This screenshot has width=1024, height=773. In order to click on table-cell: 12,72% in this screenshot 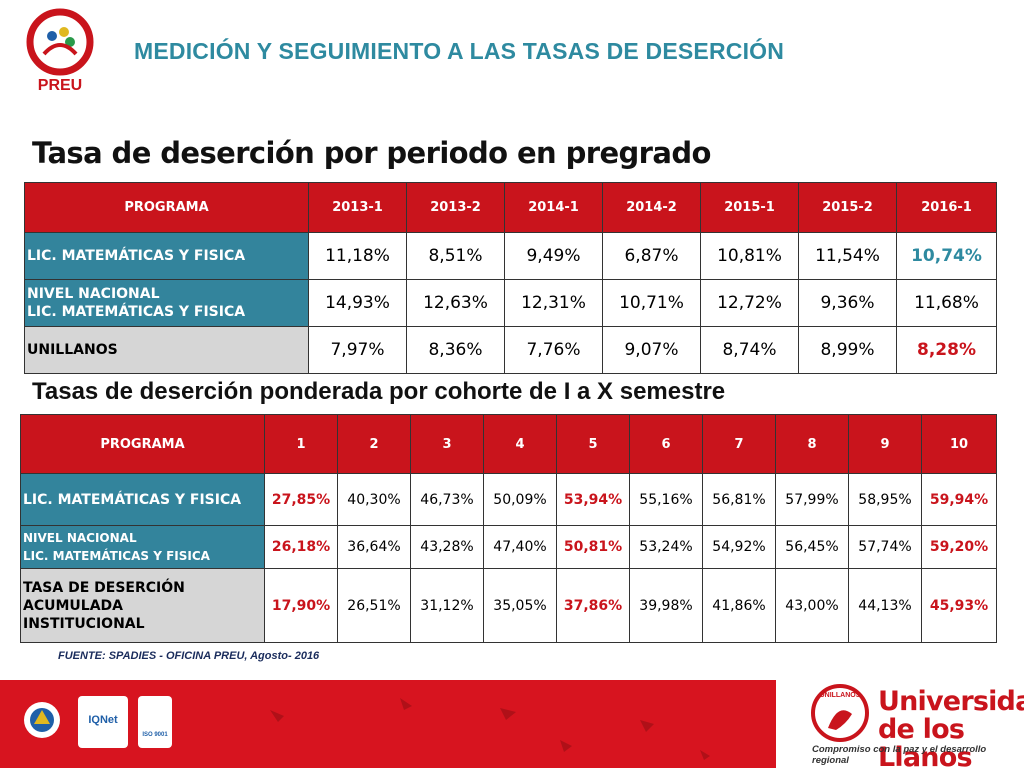, I will do `click(749, 303)`.